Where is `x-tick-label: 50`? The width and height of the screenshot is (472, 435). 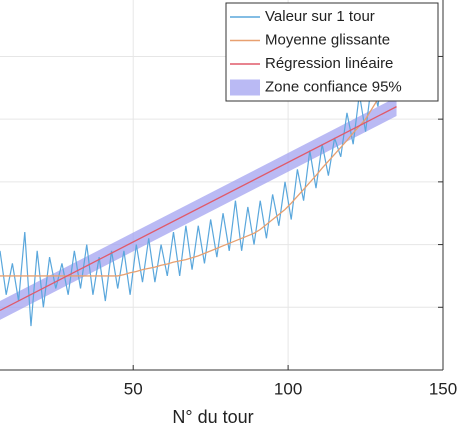 x-tick-label: 50 is located at coordinates (133, 388).